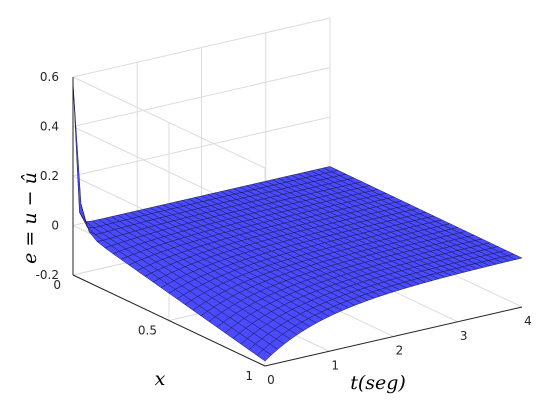 The height and width of the screenshot is (406, 550). What do you see at coordinates (271, 380) in the screenshot?
I see `t-tick-label: 0` at bounding box center [271, 380].